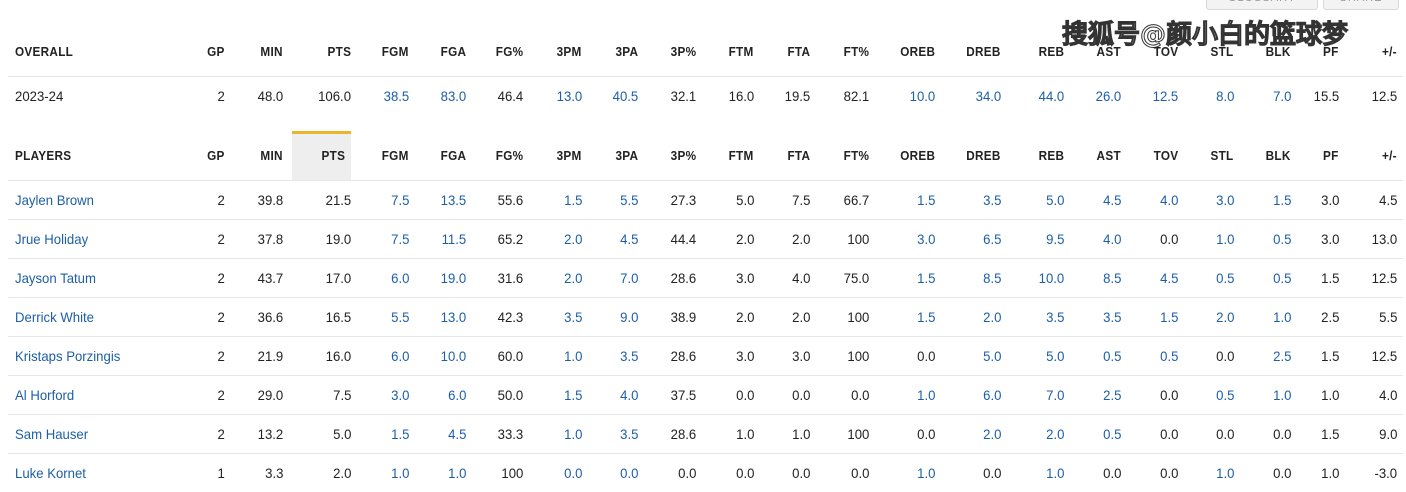  What do you see at coordinates (1222, 52) in the screenshot?
I see `column-header-stl: STL` at bounding box center [1222, 52].